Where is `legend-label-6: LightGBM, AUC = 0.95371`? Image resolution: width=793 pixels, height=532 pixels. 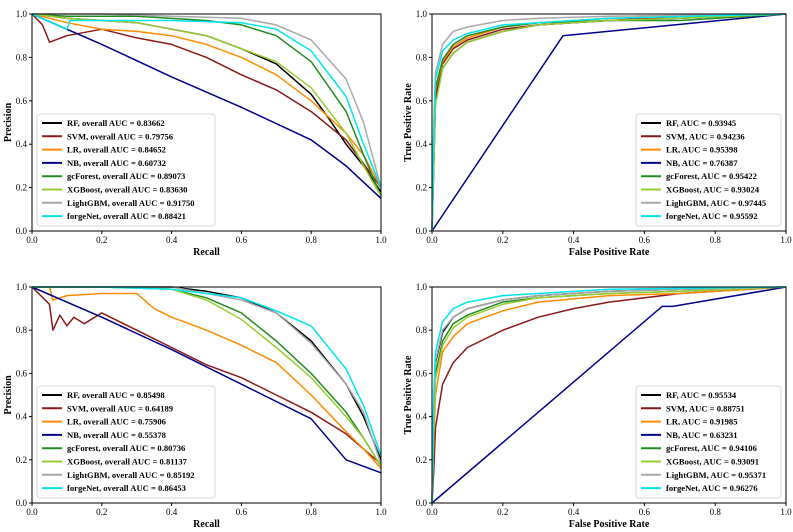
legend-label-6: LightGBM, AUC = 0.95371 is located at coordinates (716, 475).